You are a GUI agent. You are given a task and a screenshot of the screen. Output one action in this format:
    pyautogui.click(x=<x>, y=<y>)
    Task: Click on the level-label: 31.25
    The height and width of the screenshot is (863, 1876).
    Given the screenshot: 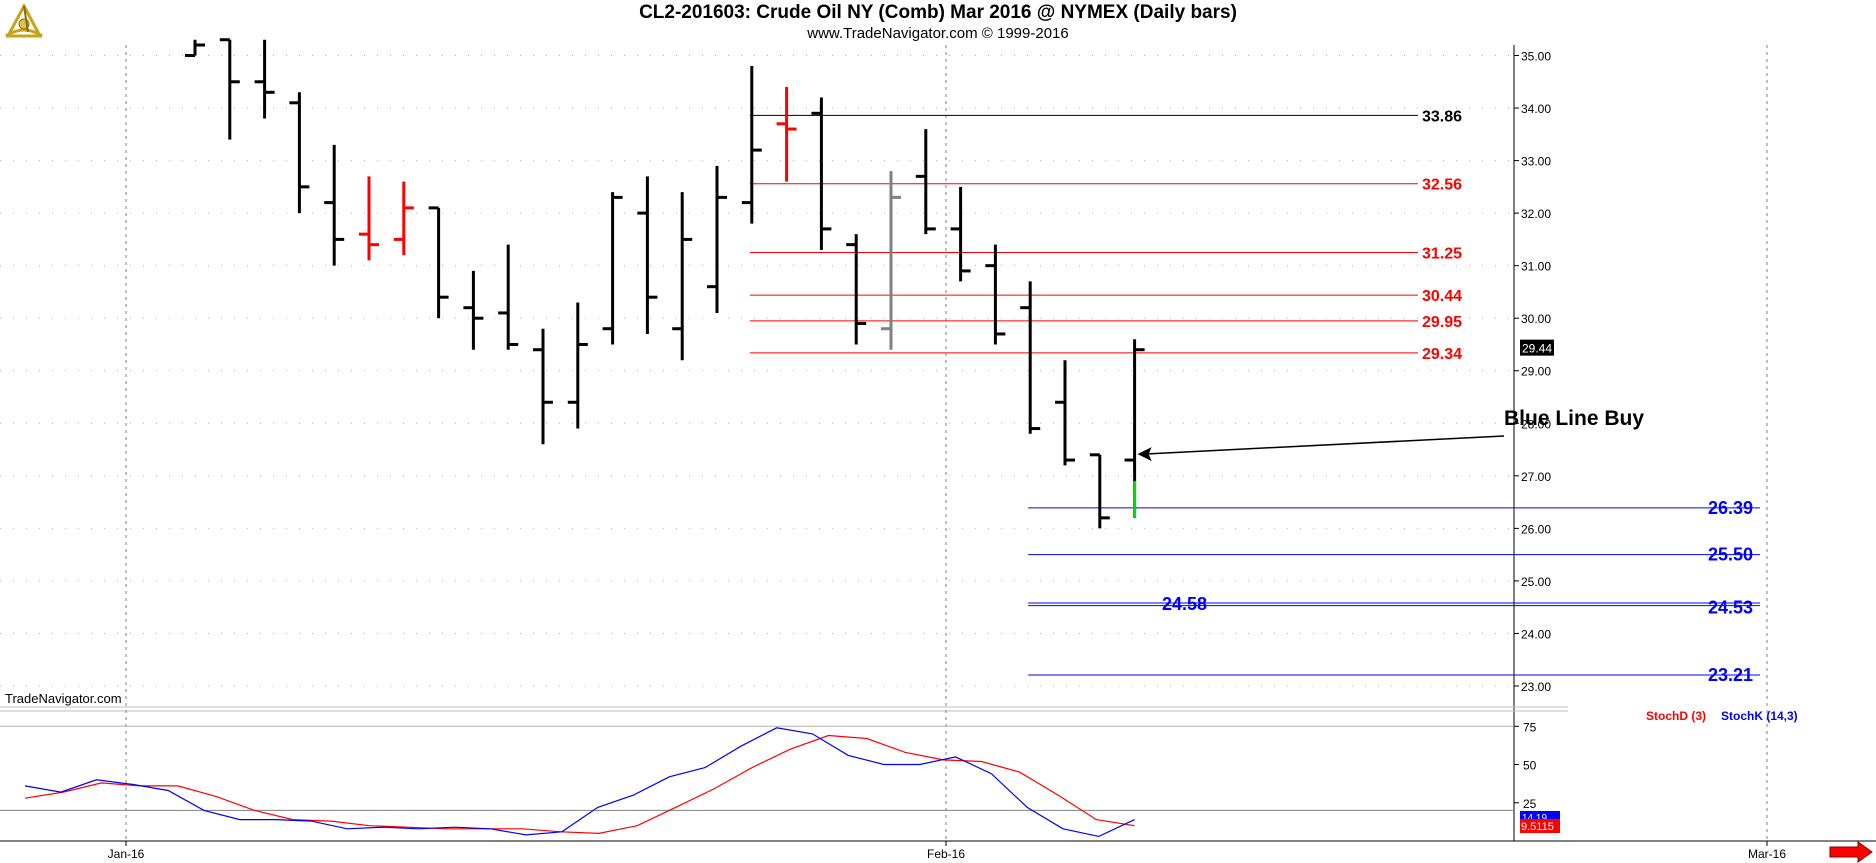 What is the action you would take?
    pyautogui.click(x=1442, y=254)
    